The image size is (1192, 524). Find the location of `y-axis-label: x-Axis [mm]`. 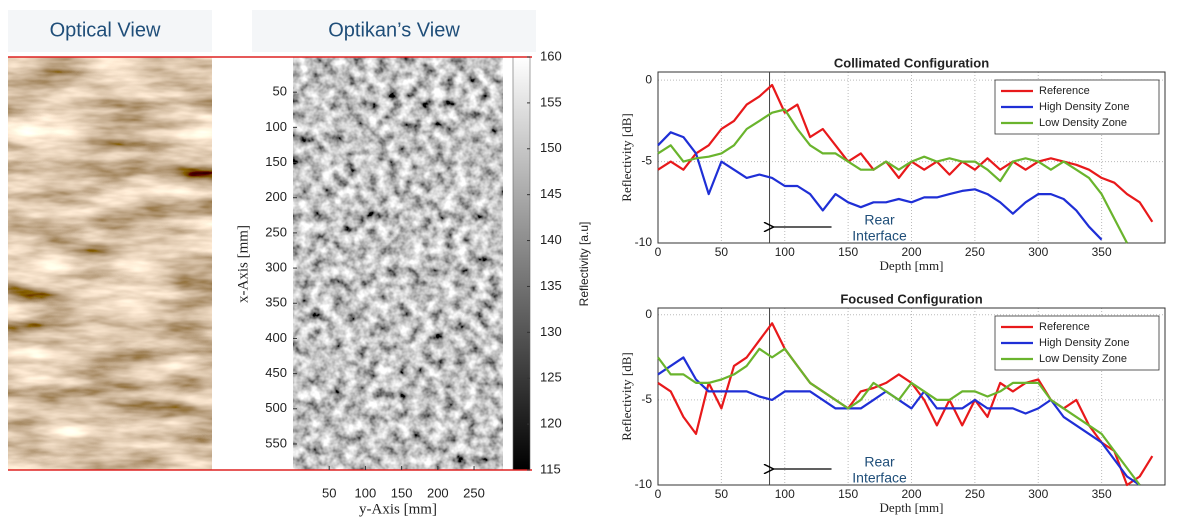

y-axis-label: x-Axis [mm] is located at coordinates (243, 264).